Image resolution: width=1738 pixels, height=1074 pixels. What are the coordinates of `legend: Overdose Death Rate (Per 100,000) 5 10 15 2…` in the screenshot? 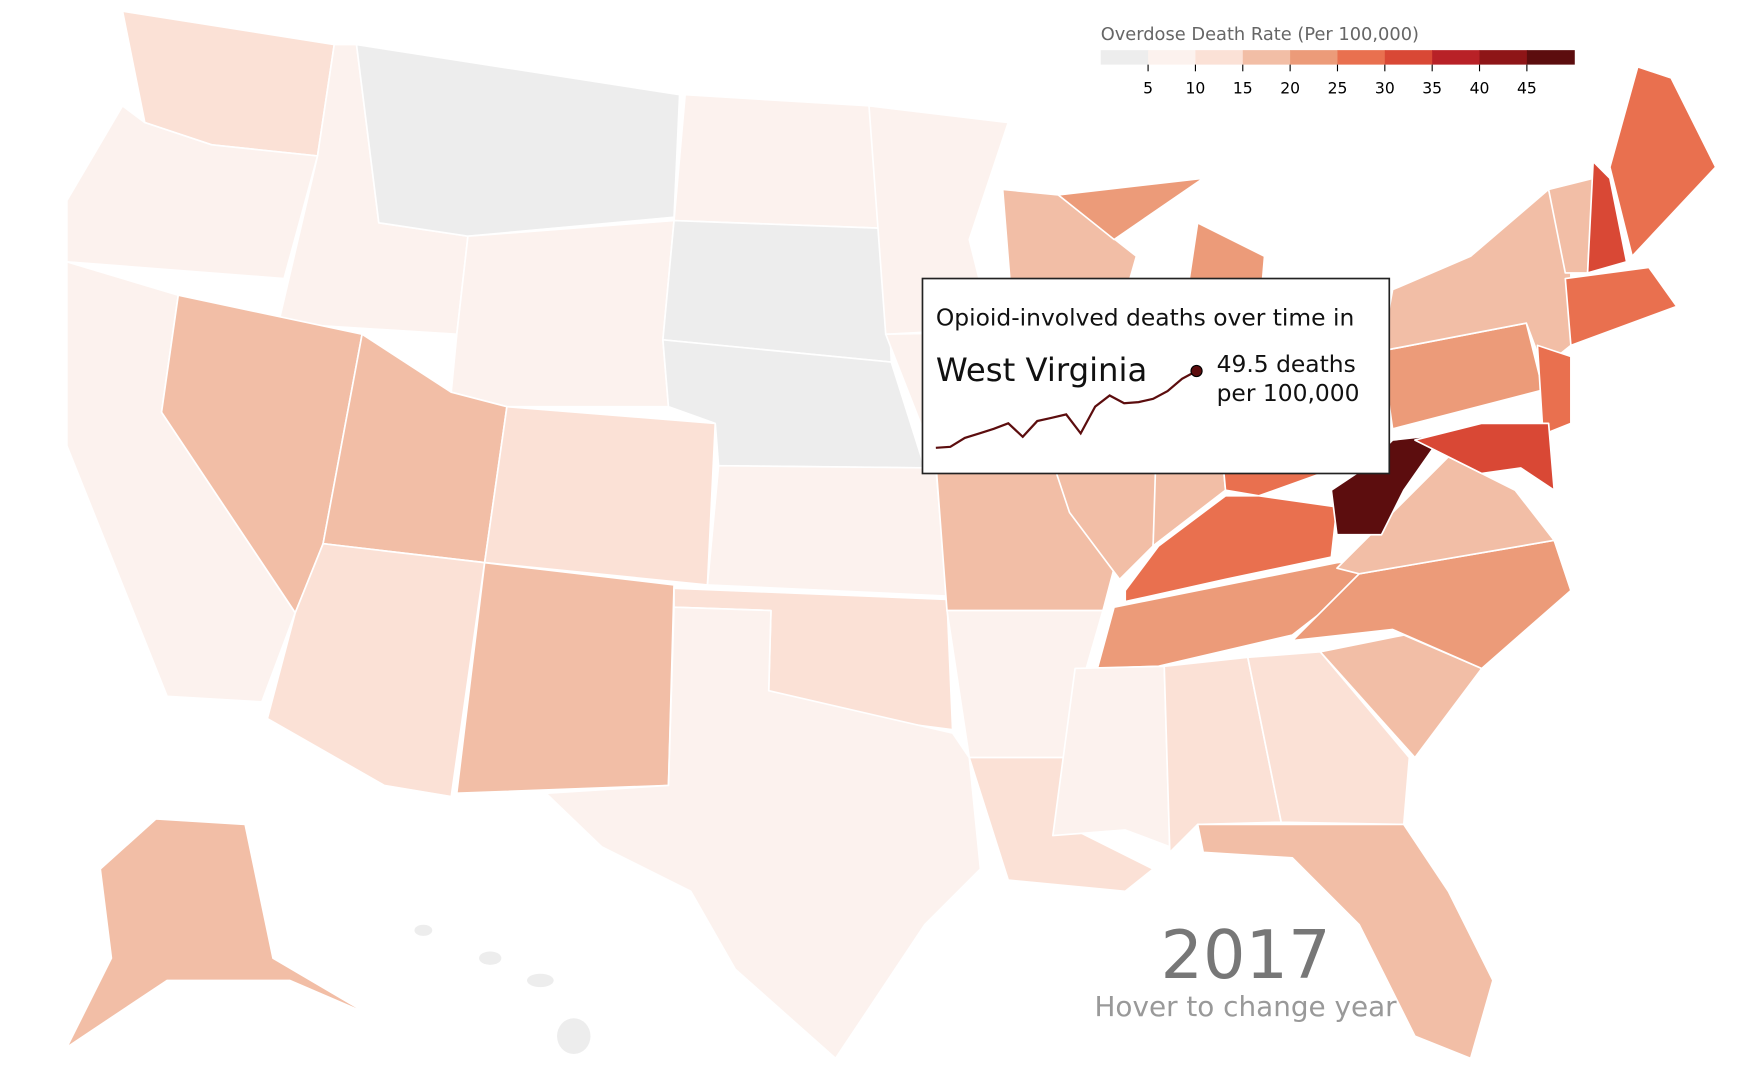 It's located at (1337, 61).